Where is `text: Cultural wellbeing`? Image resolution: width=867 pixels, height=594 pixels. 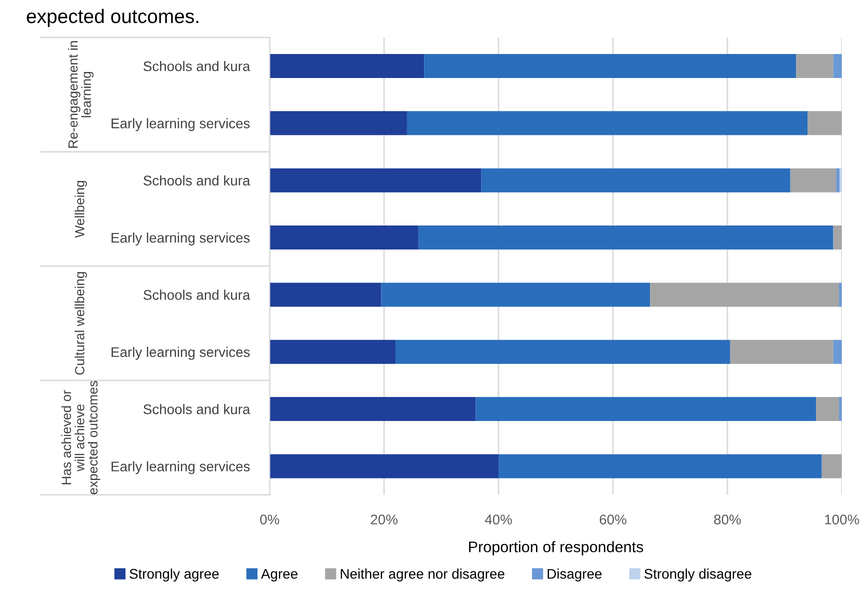
text: Cultural wellbeing is located at coordinates (80, 323).